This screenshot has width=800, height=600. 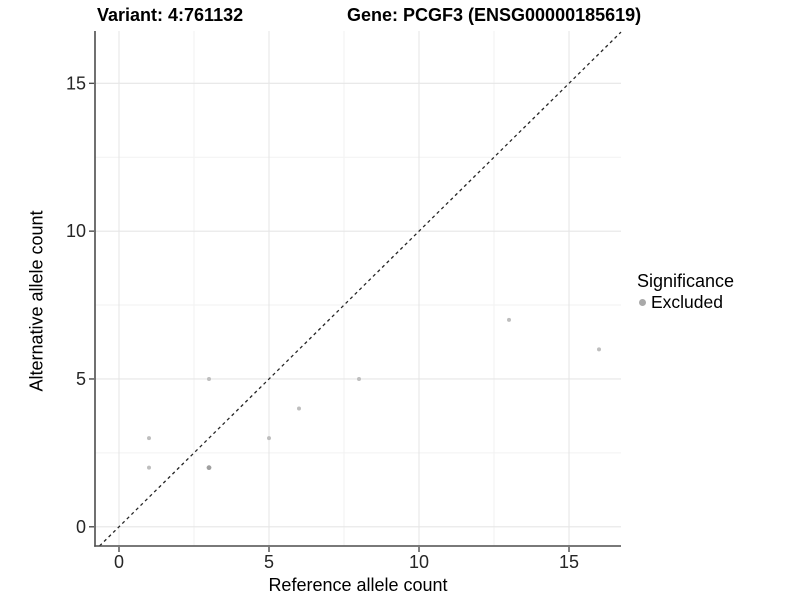 What do you see at coordinates (642, 302) in the screenshot?
I see `legend-point-icon` at bounding box center [642, 302].